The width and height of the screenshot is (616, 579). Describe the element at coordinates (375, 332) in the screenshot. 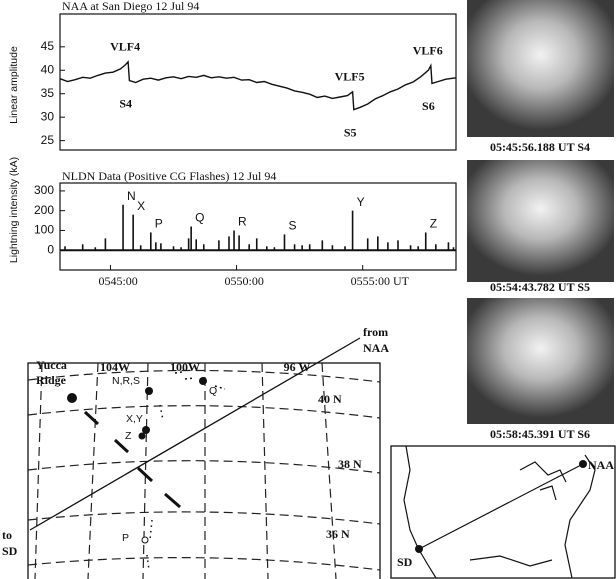

I see `direction-label: from` at that location.